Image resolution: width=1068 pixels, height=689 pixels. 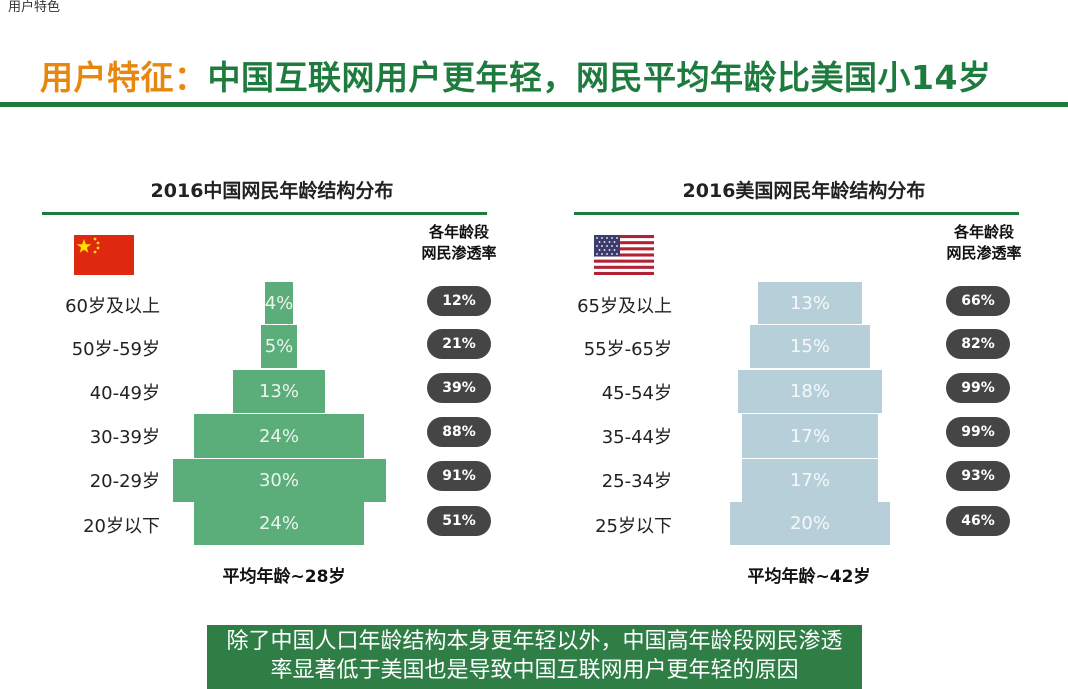 I want to click on chart-title: 2016美国网民年龄结构分布, so click(x=804, y=191).